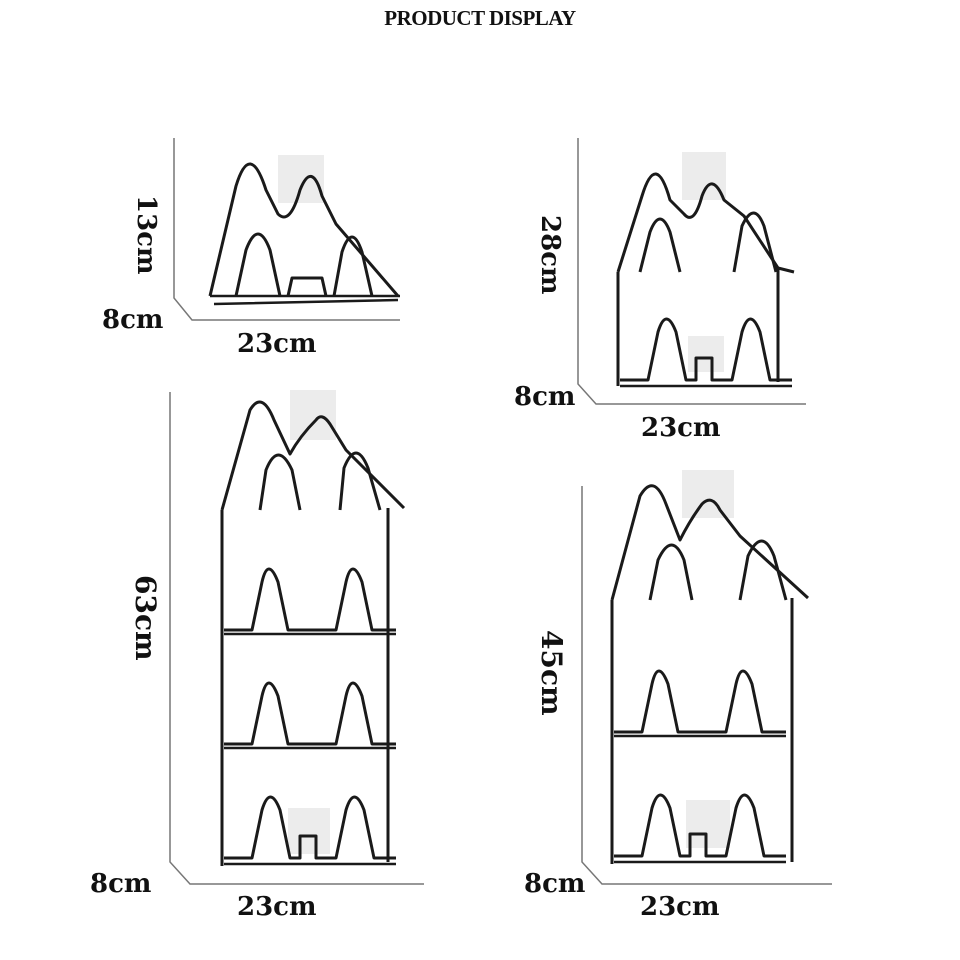 The image size is (960, 960). I want to click on rack-small: 13cm 8cm 23cm, so click(251, 248).